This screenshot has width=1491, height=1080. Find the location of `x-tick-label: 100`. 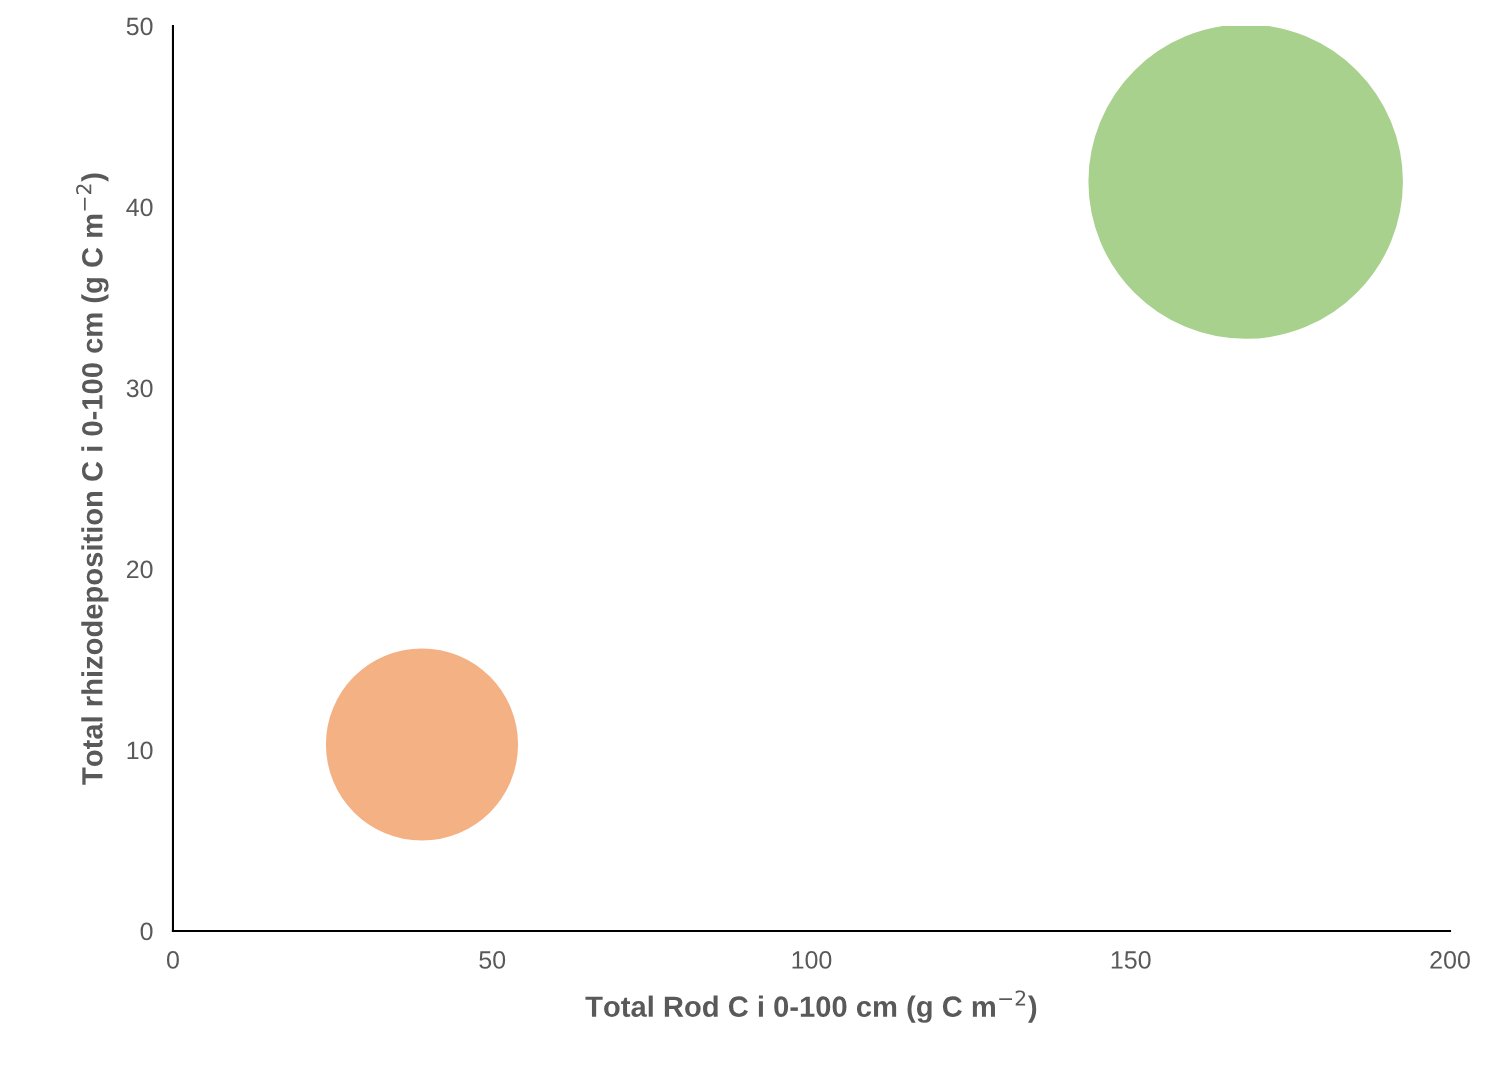

x-tick-label: 100 is located at coordinates (812, 960).